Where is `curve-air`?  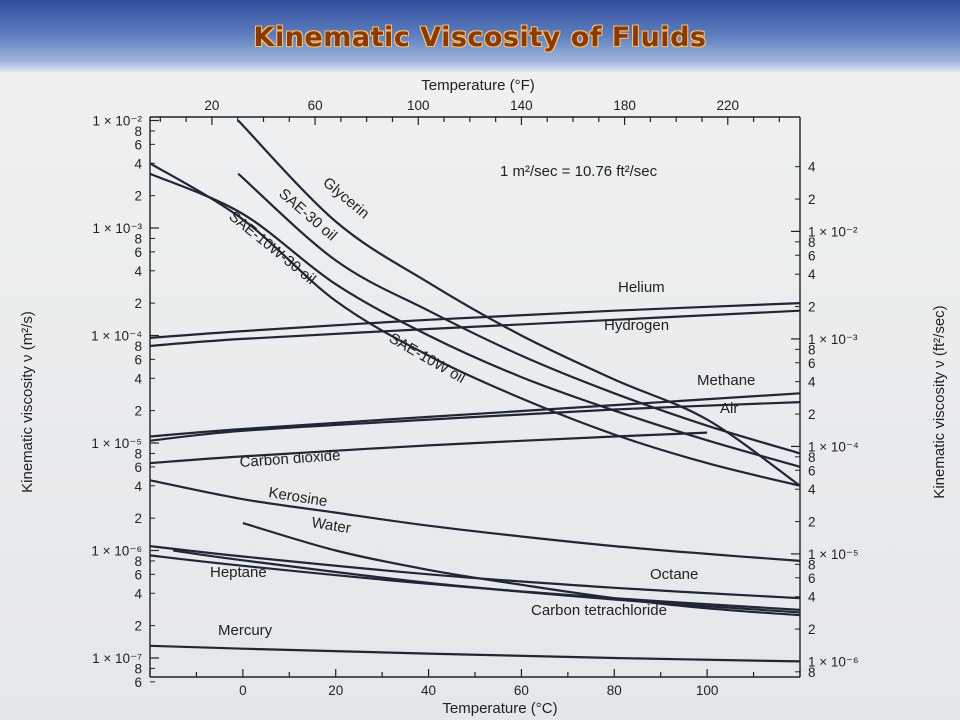 curve-air is located at coordinates (475, 421).